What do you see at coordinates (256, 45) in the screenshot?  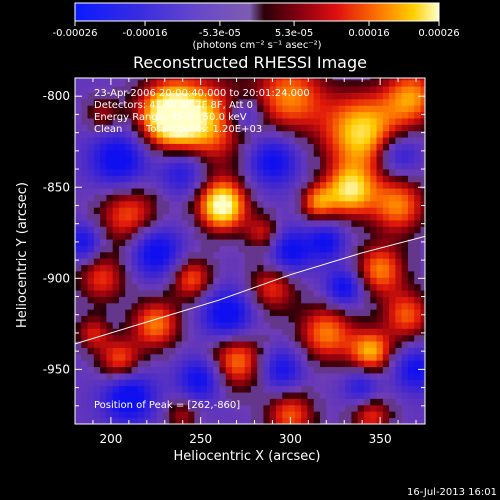 I see `colorbar-units-label: (photons cm⁻² s⁻¹ asec⁻²)` at bounding box center [256, 45].